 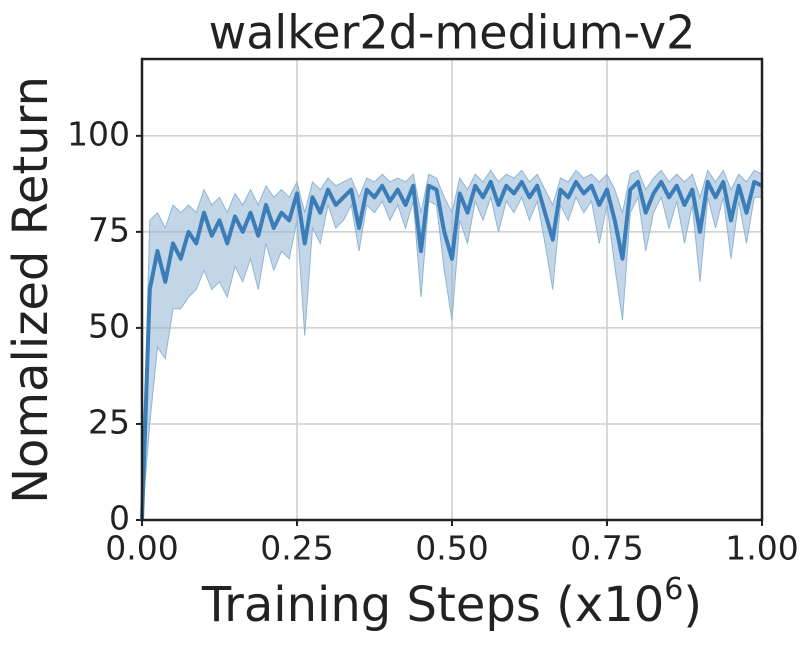 What do you see at coordinates (761, 548) in the screenshot?
I see `x-tick-label: 1.00` at bounding box center [761, 548].